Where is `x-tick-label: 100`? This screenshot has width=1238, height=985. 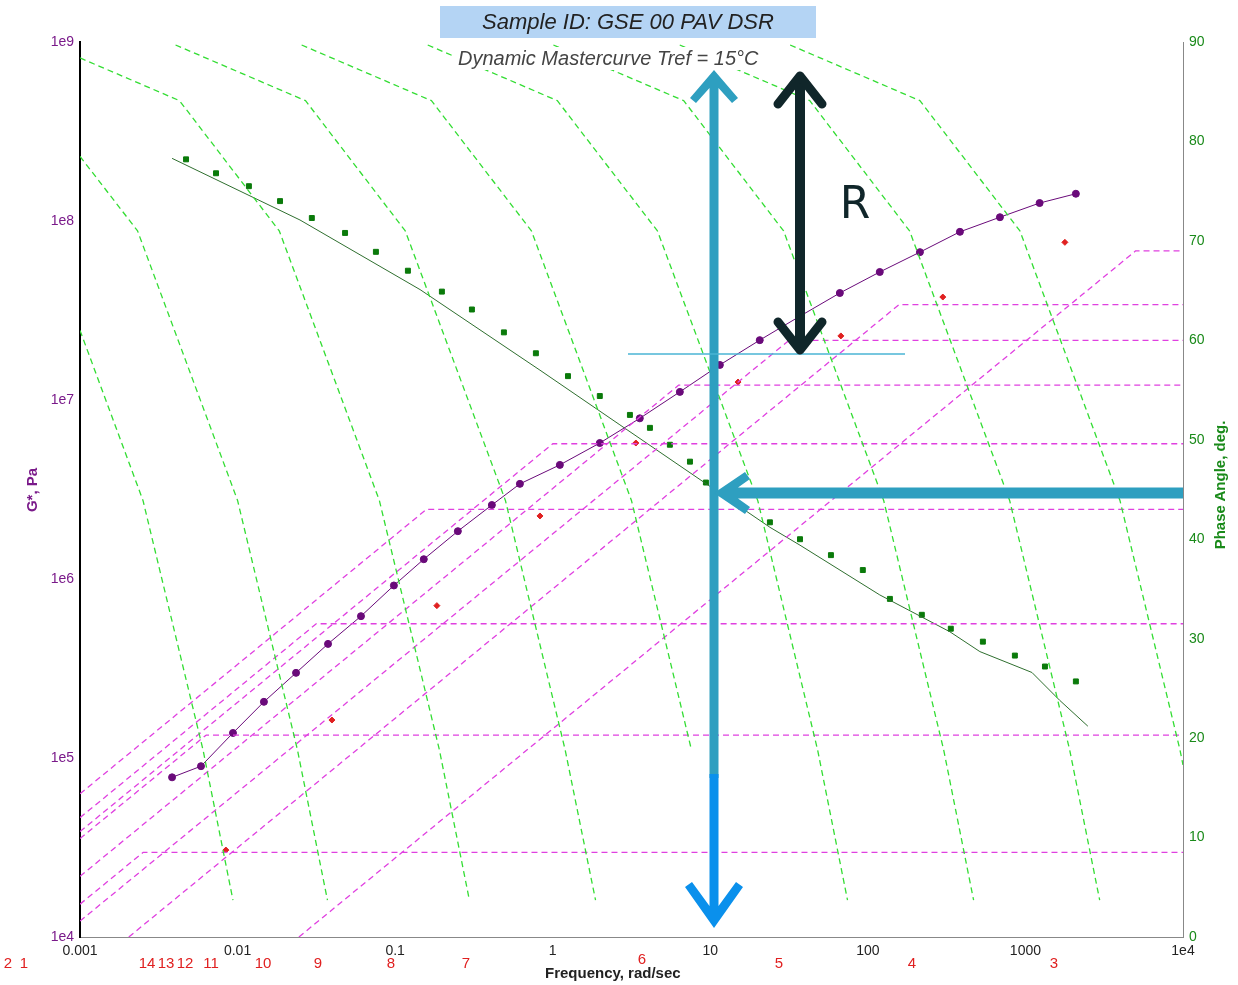
x-tick-label: 100 is located at coordinates (868, 950).